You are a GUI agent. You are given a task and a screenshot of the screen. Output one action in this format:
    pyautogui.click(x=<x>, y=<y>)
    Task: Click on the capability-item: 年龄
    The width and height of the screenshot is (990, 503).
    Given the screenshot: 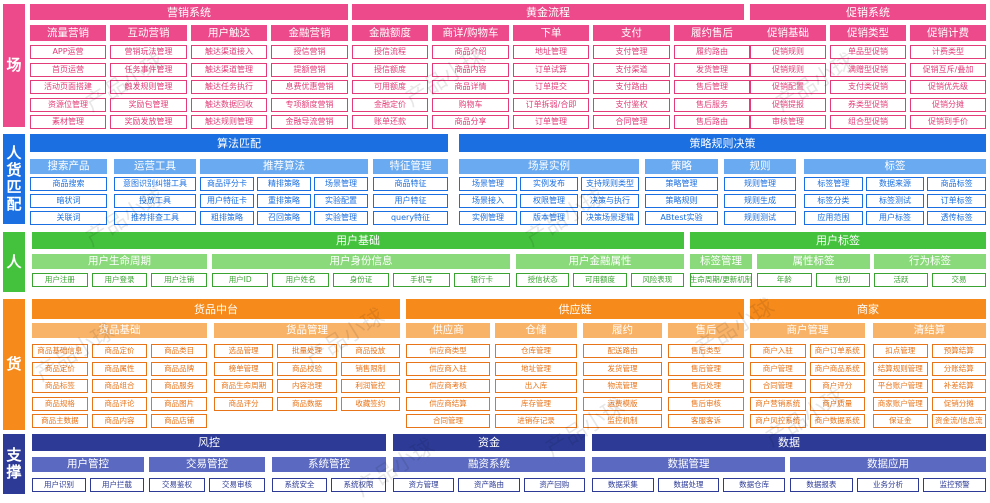 What is the action you would take?
    pyautogui.click(x=784, y=280)
    